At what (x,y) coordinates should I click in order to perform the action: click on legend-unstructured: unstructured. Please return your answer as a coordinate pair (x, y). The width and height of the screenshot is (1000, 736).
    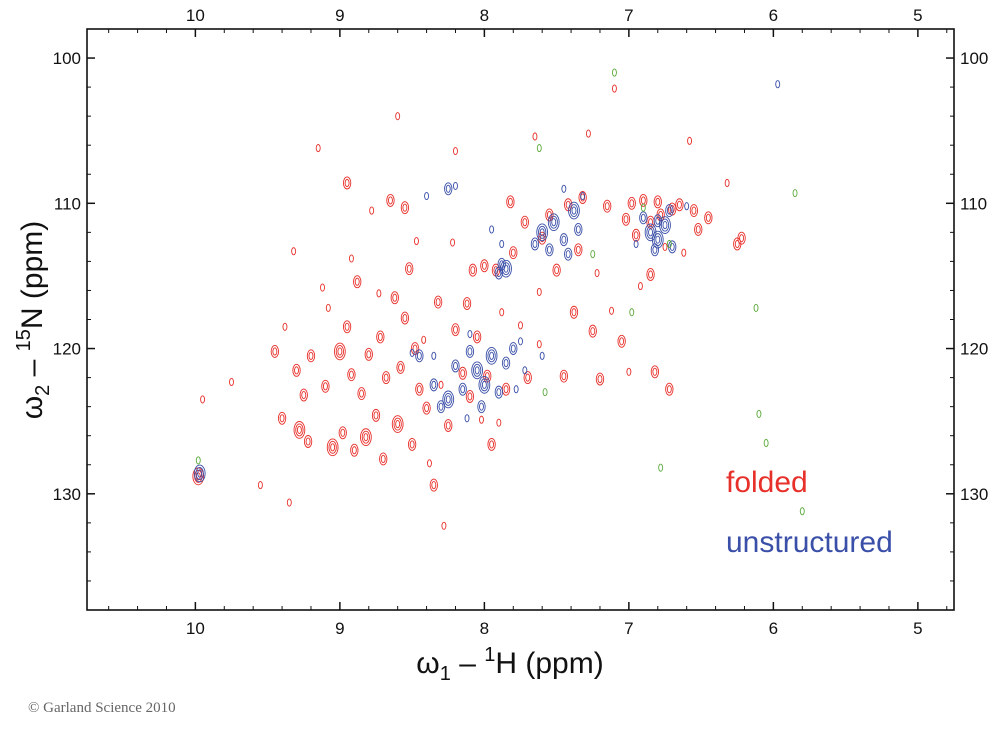
    Looking at the image, I should click on (809, 542).